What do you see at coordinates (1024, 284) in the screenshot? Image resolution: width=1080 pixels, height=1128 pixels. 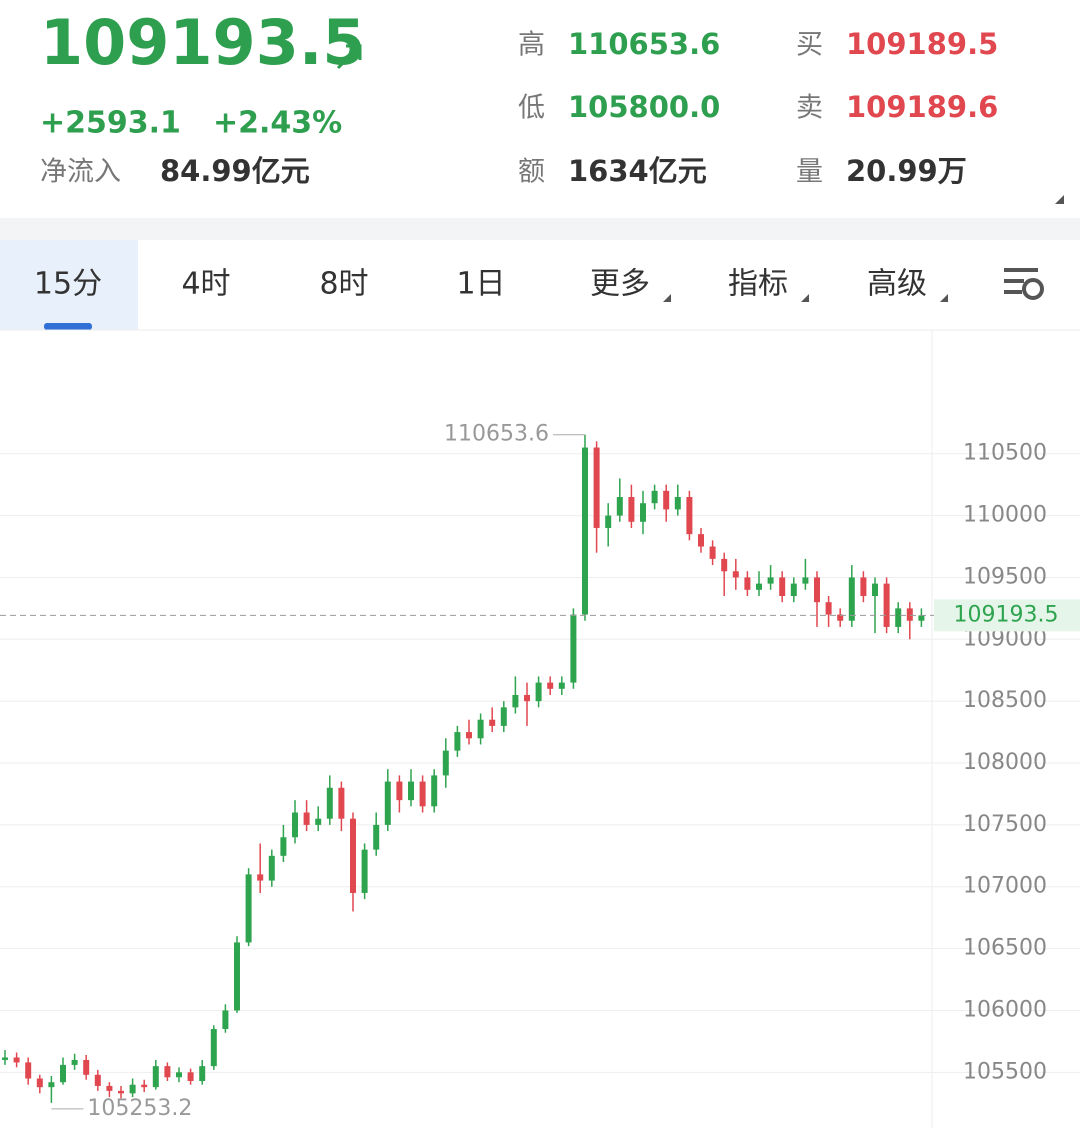 I see `settings-icon` at bounding box center [1024, 284].